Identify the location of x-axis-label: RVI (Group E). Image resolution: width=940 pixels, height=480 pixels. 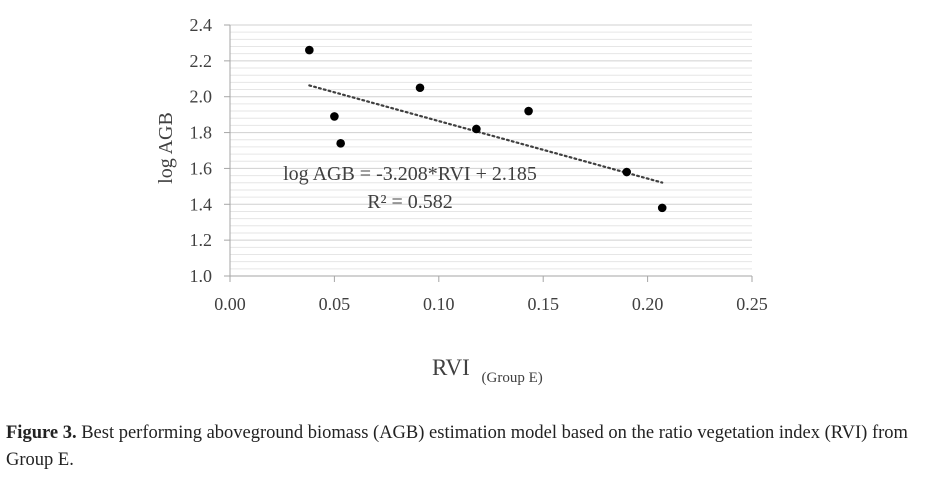
(487, 370).